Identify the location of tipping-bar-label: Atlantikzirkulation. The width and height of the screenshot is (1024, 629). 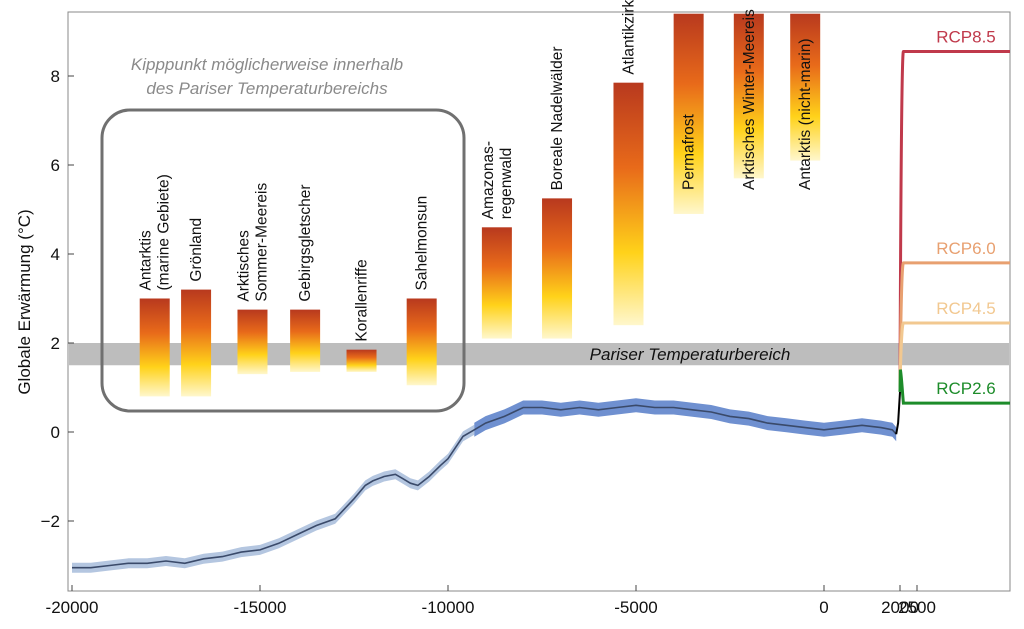
(628, 37).